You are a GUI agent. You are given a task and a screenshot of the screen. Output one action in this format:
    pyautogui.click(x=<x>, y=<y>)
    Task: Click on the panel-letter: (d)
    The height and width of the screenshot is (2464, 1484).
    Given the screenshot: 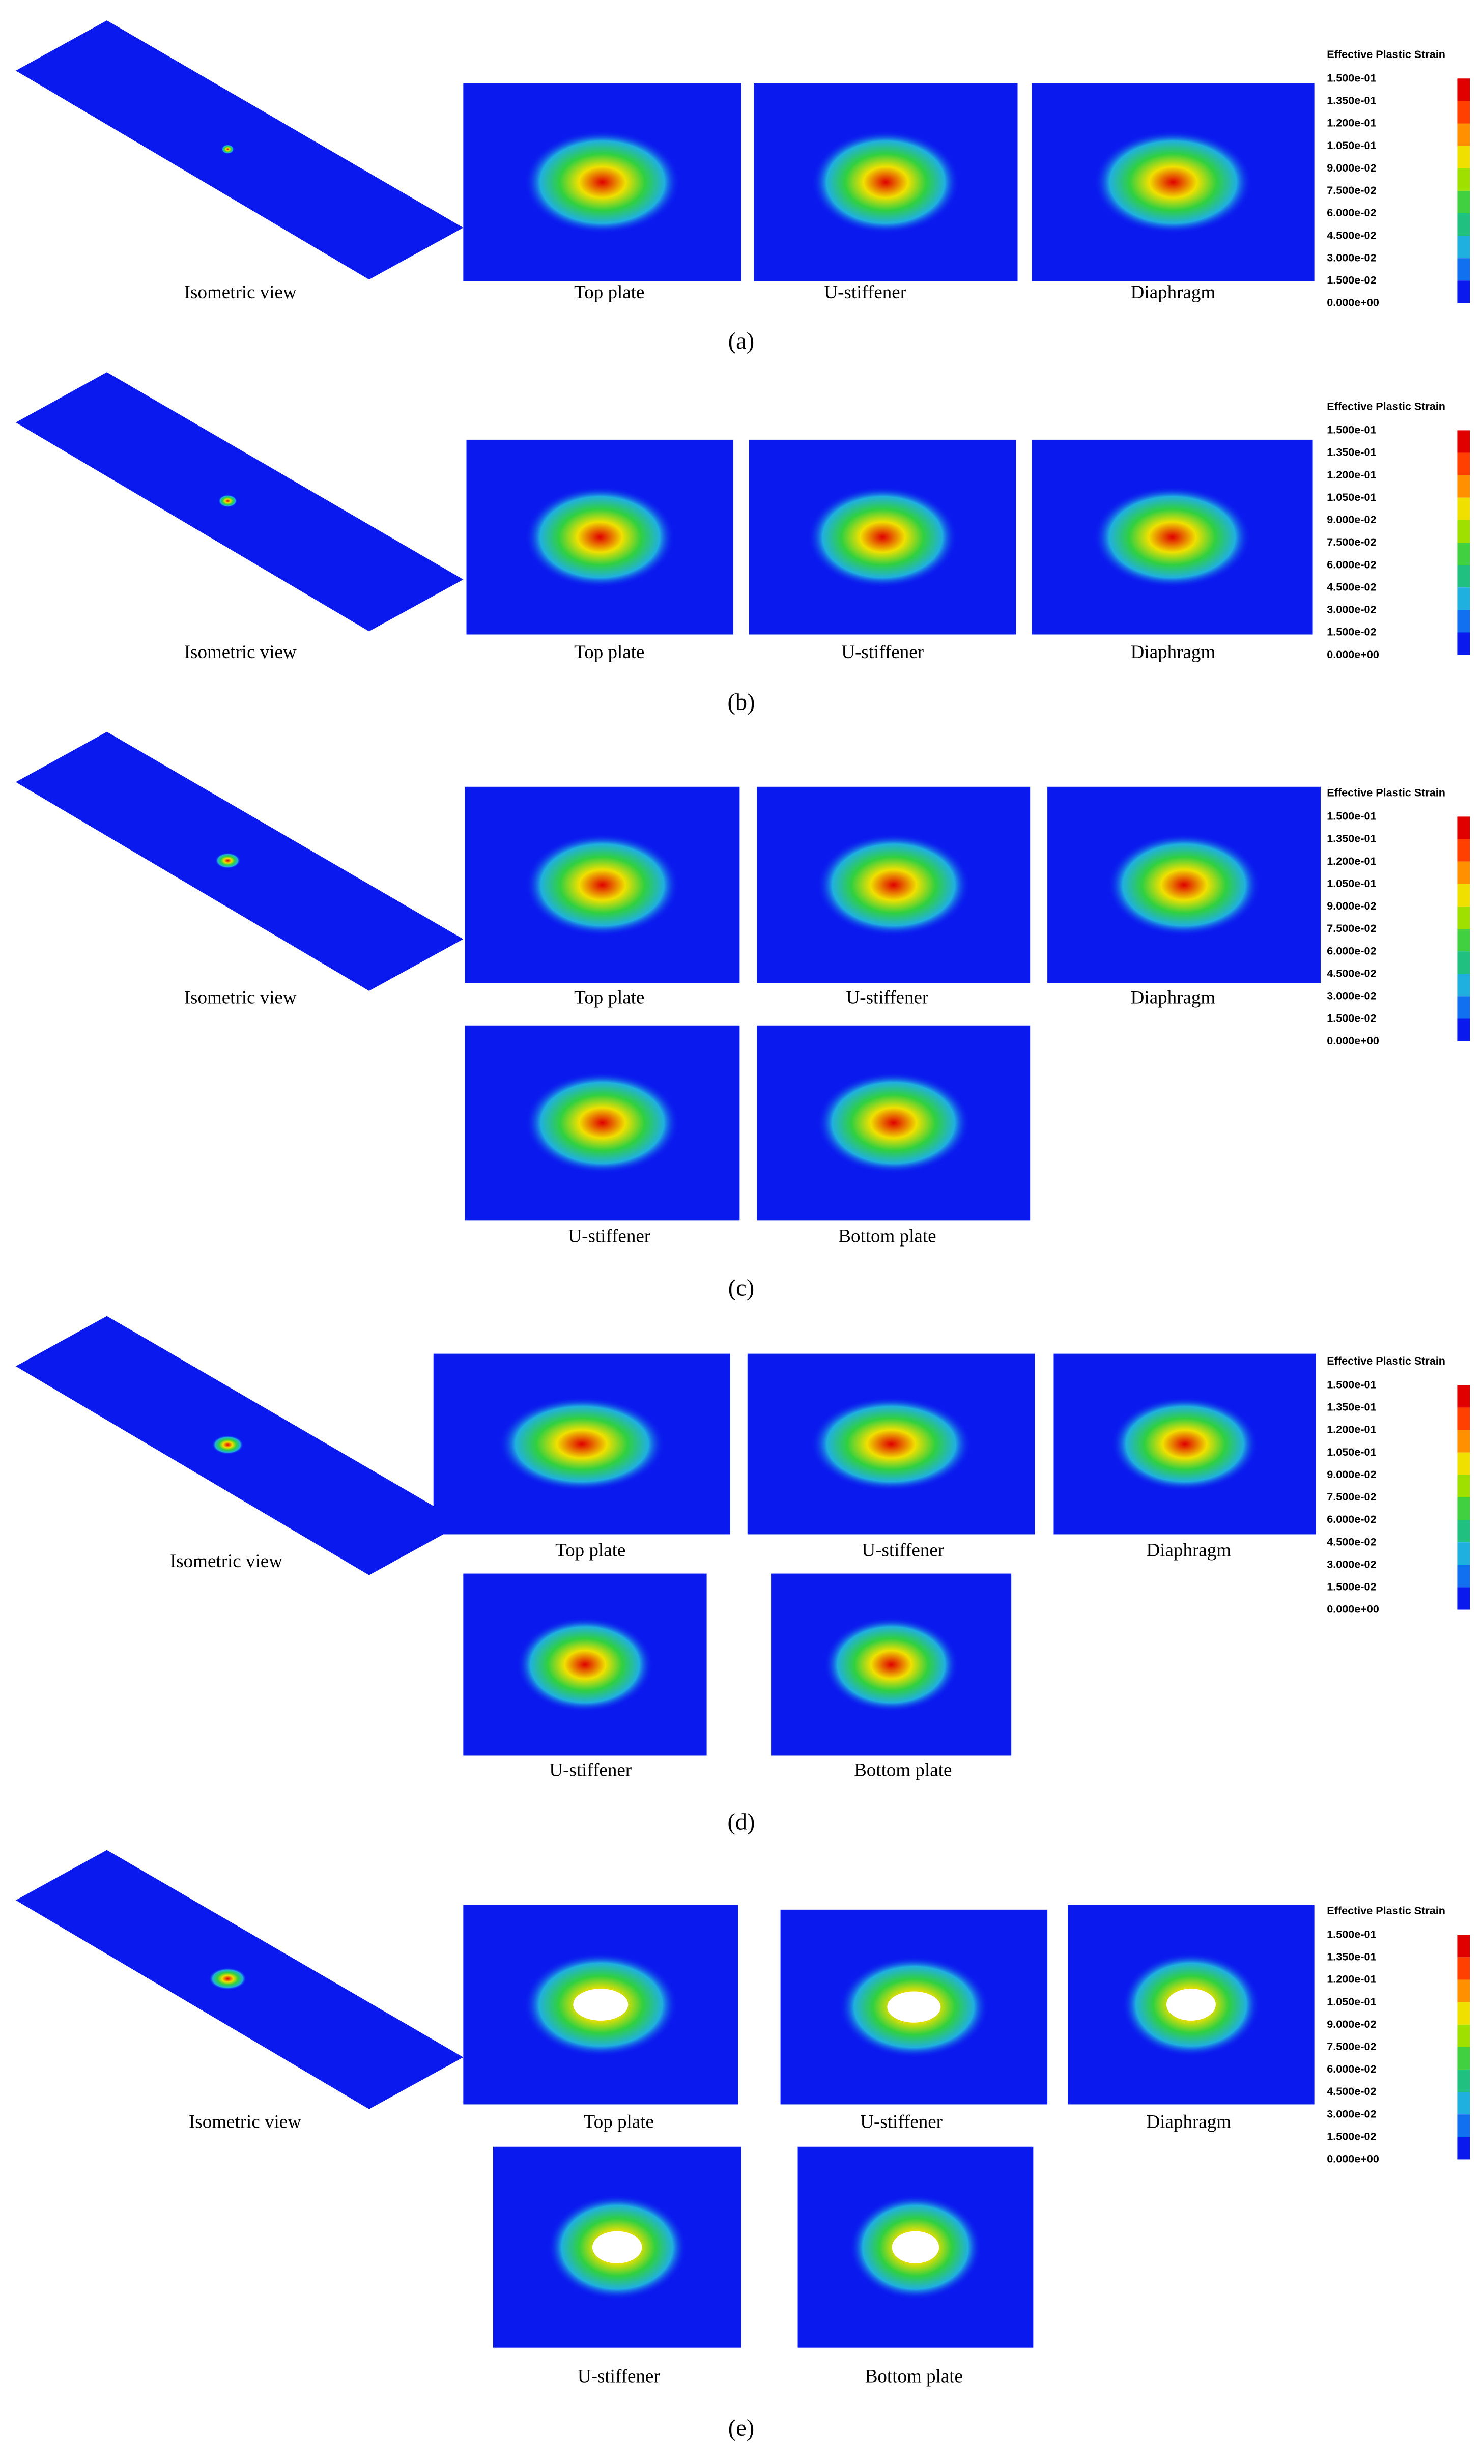 What is the action you would take?
    pyautogui.click(x=741, y=1822)
    